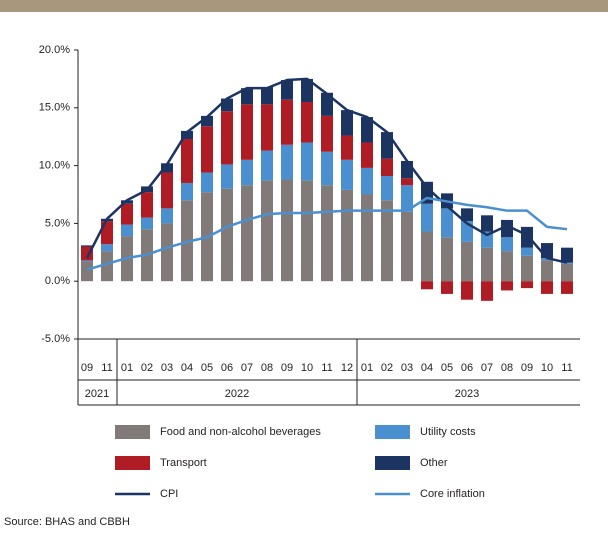 The height and width of the screenshot is (535, 608). I want to click on x-tick-label: 10, so click(307, 368).